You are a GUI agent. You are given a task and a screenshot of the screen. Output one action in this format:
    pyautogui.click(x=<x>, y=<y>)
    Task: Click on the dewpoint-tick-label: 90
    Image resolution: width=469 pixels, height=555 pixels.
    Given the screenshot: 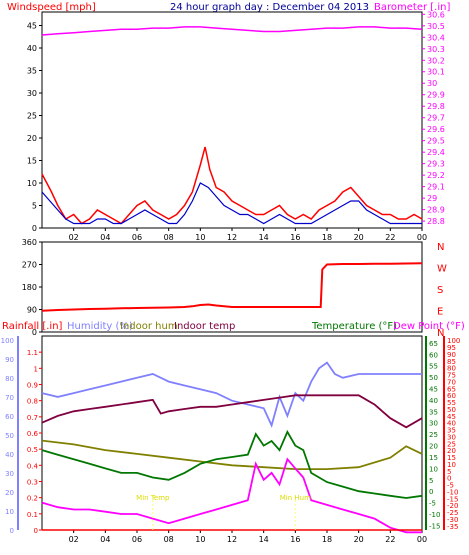 What is the action you would take?
    pyautogui.click(x=451, y=355)
    